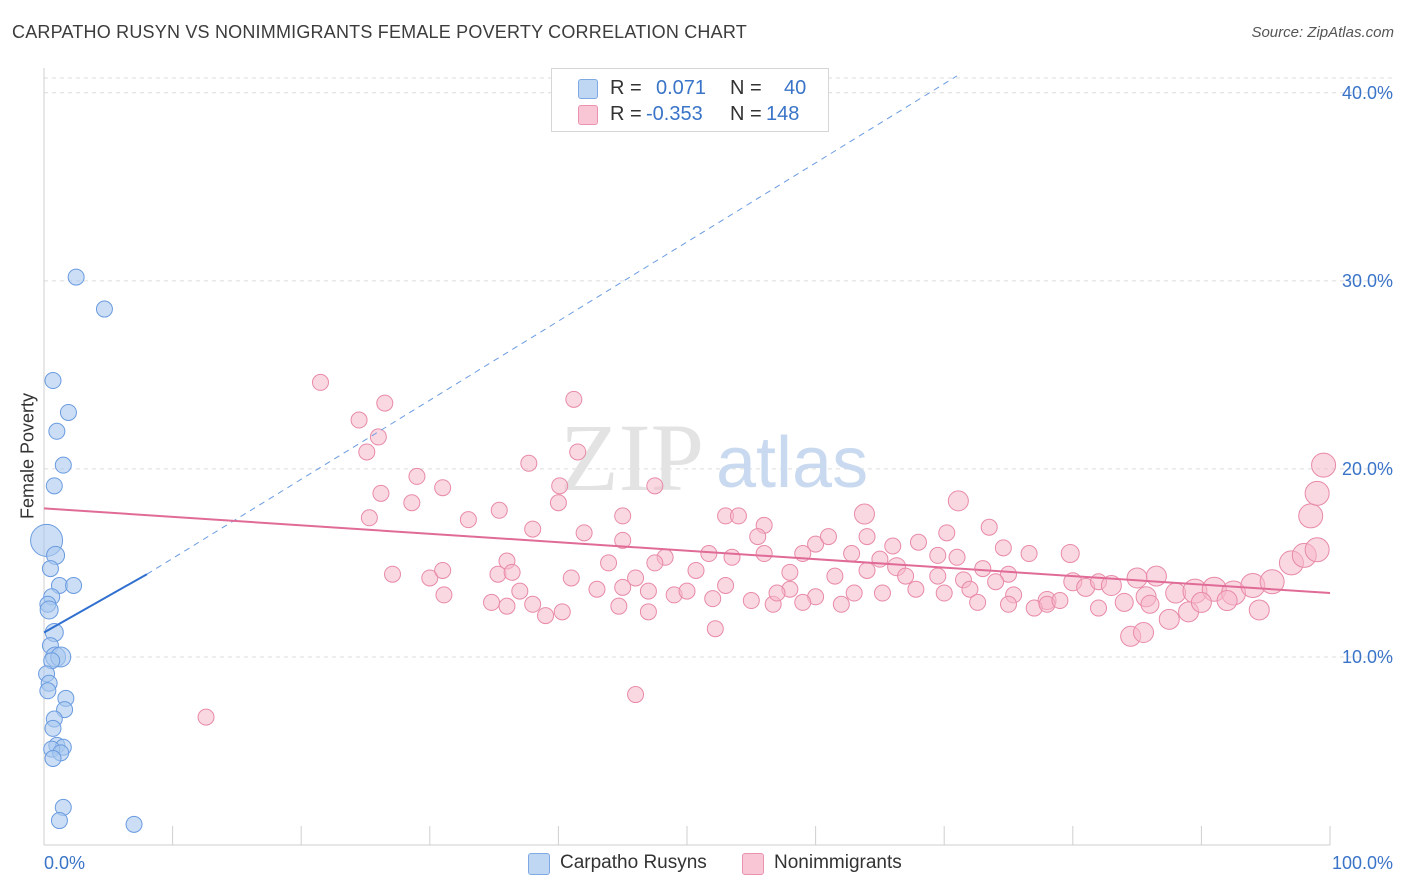 This screenshot has height=892, width=1406. Describe the element at coordinates (1367, 281) in the screenshot. I see `y-tick-label: 30.0%` at that location.